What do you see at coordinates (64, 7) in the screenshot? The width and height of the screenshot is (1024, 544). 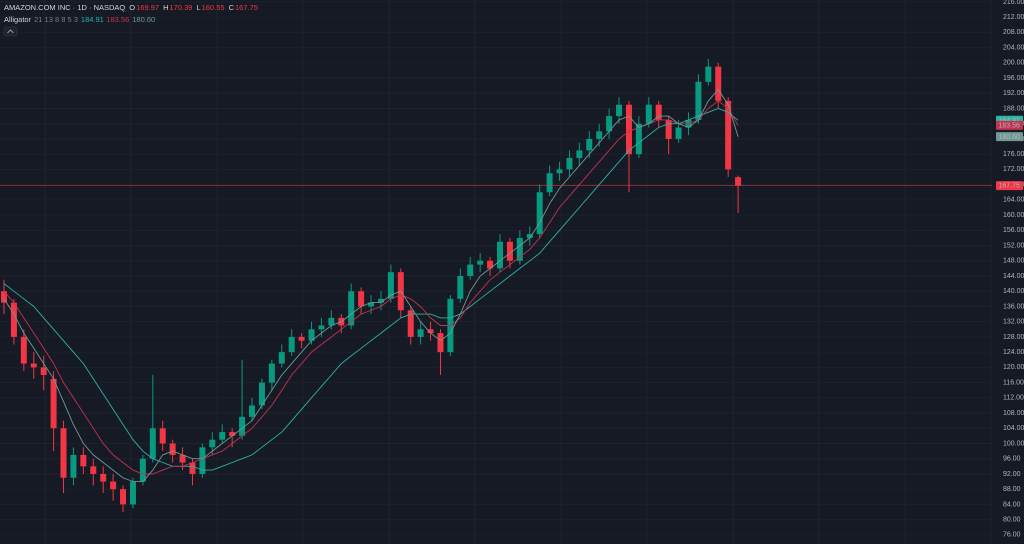 I see `symbol-name: AMAZON.COM INC · 1D · NASDAQ` at bounding box center [64, 7].